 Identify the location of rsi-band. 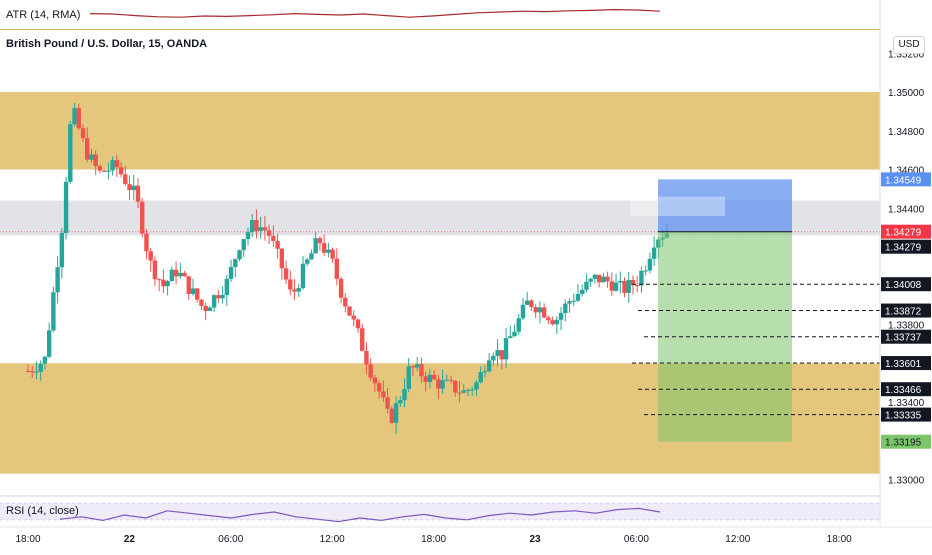
(440, 511).